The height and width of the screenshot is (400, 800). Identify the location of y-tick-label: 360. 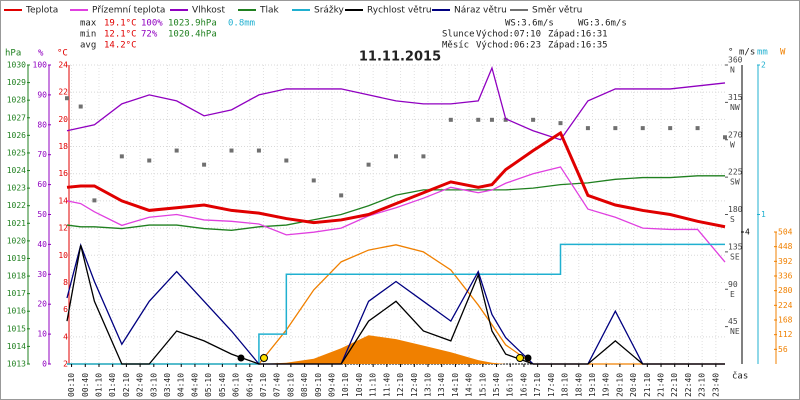
(735, 60).